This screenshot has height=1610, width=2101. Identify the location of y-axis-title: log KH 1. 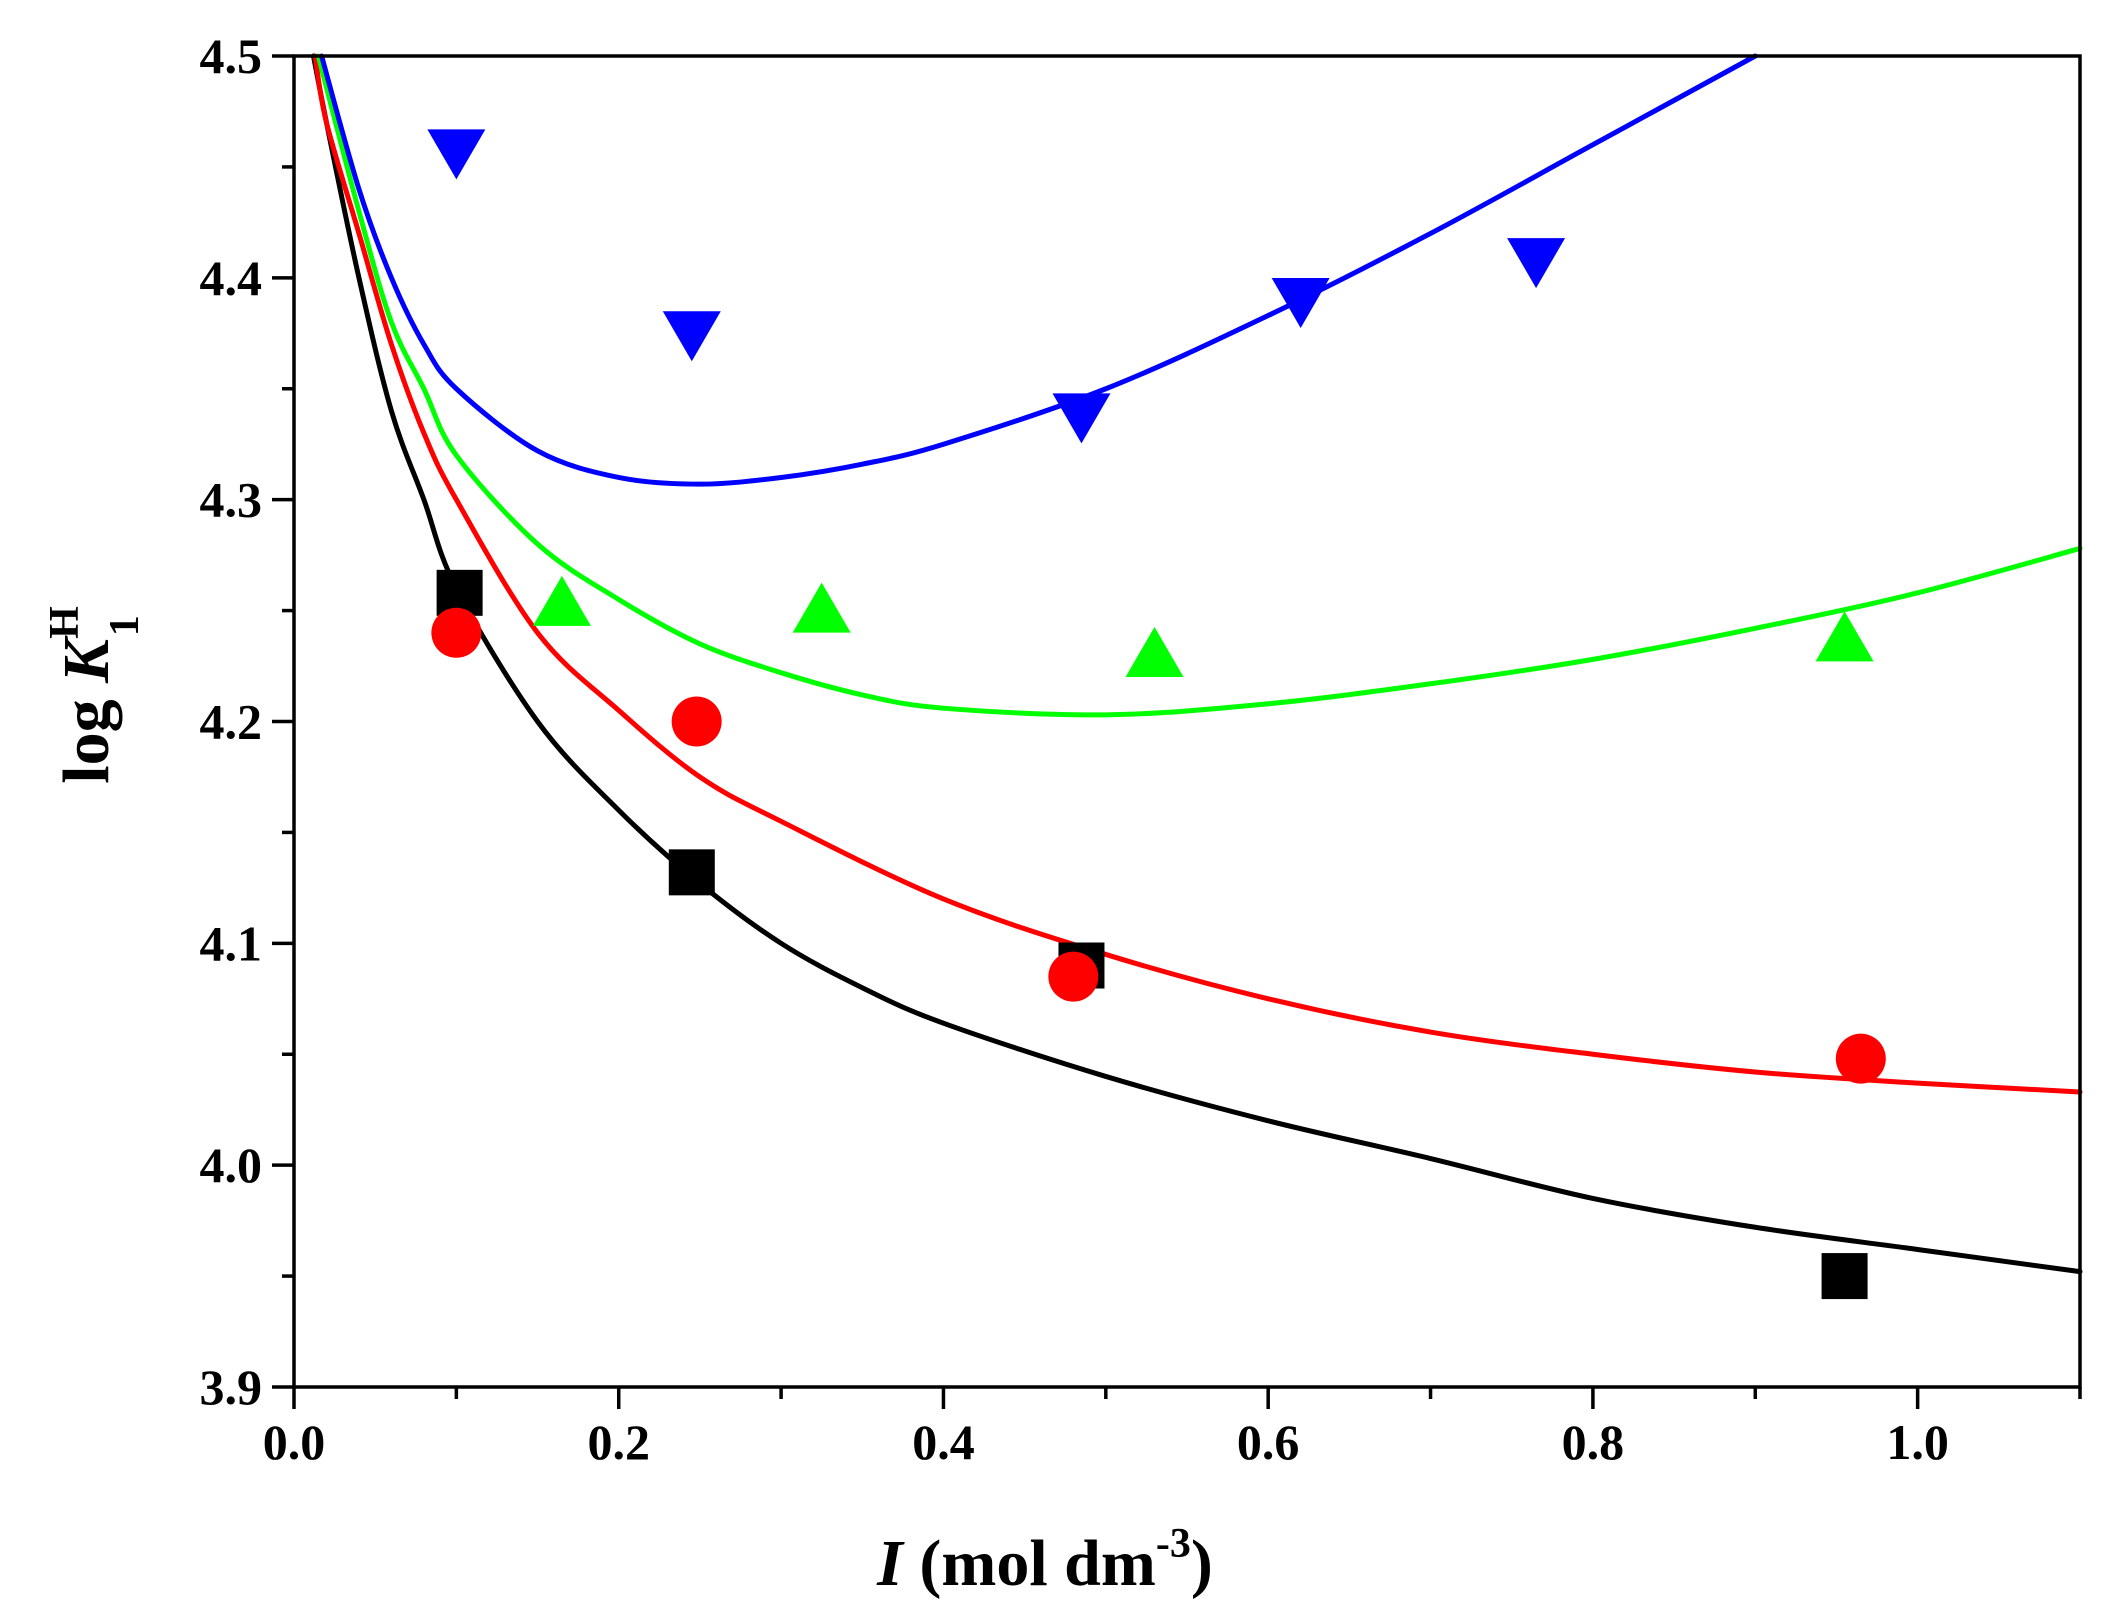
(95, 695).